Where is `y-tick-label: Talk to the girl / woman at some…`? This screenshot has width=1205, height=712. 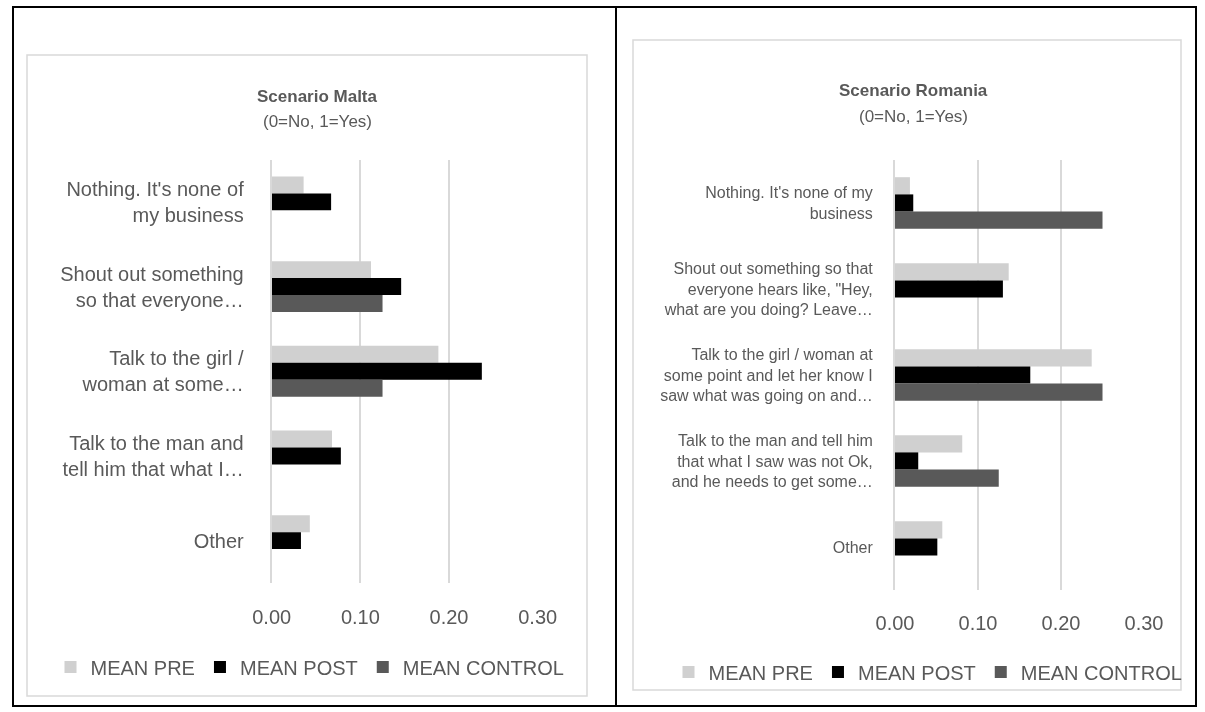
y-tick-label: Talk to the girl / woman at some… is located at coordinates (163, 371).